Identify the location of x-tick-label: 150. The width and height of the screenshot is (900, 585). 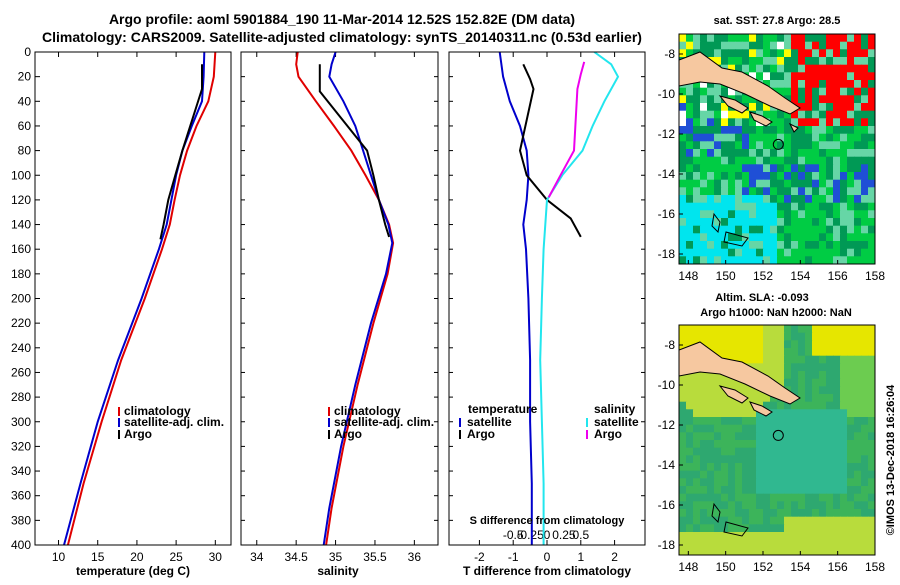
(726, 567).